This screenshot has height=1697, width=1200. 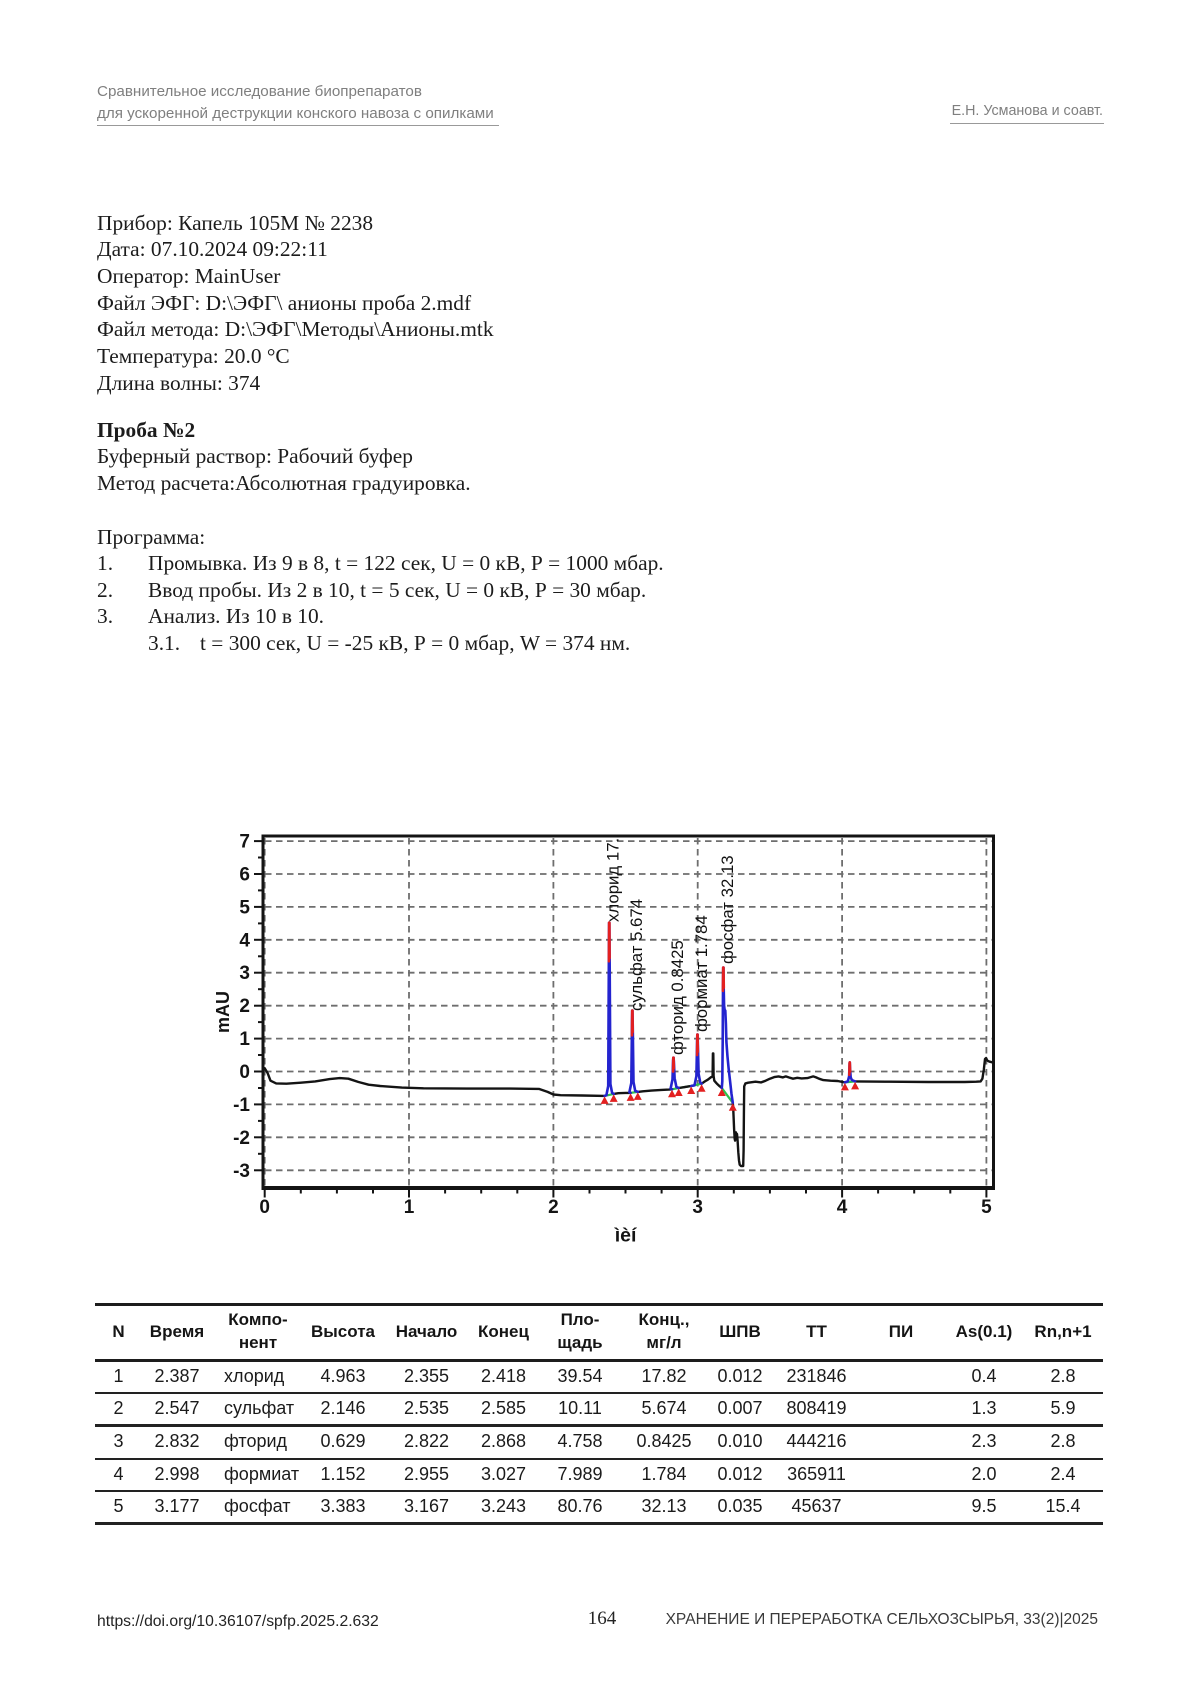 I want to click on svg-text: фосфат 32.13, so click(x=727, y=909).